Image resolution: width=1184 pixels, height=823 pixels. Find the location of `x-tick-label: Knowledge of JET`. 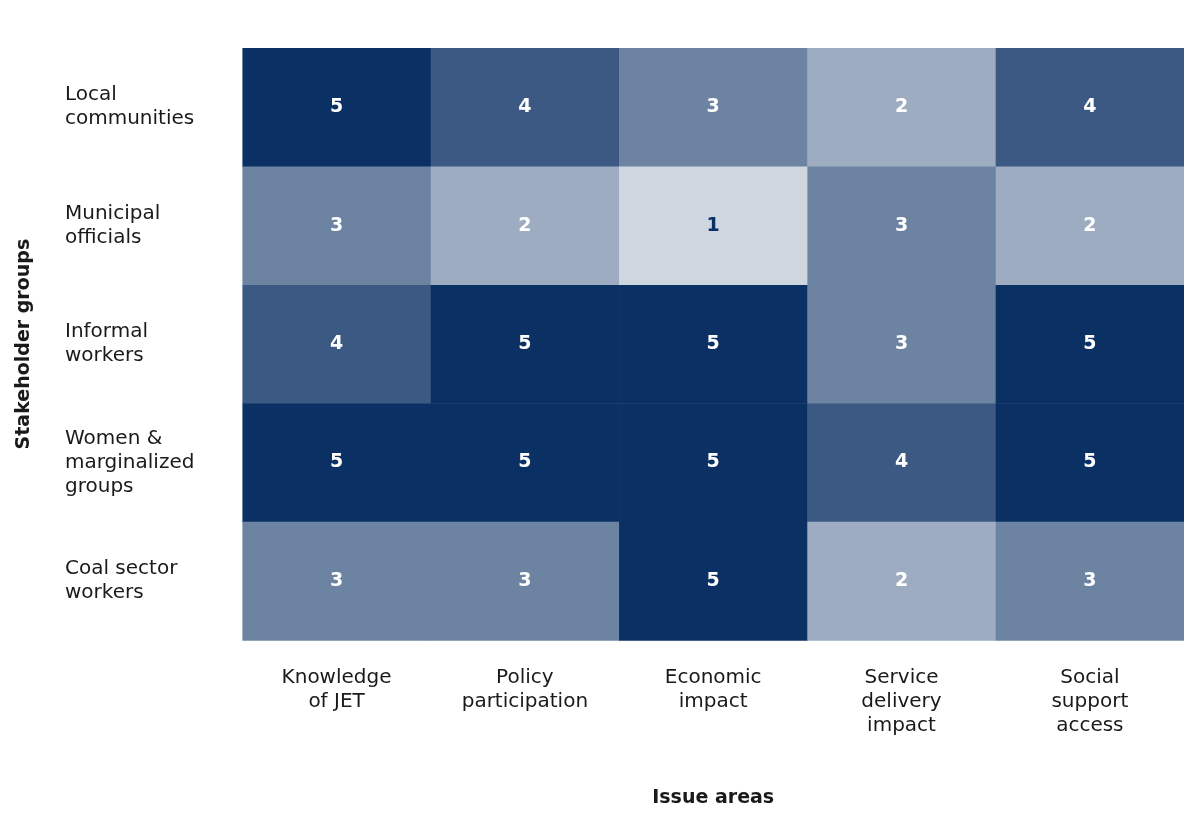

x-tick-label: Knowledge of JET is located at coordinates (336, 688).